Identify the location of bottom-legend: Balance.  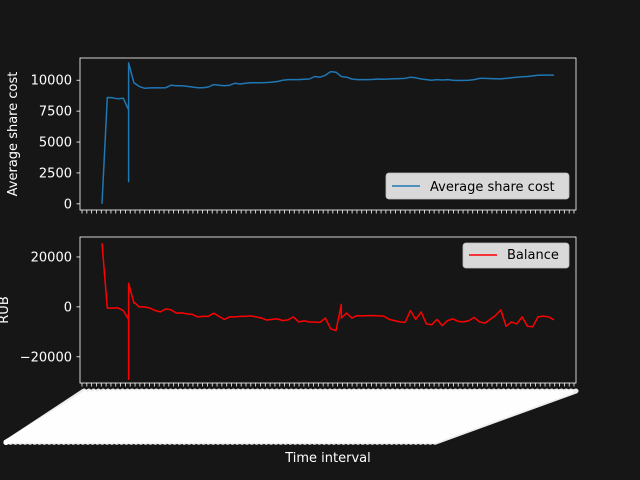
(516, 255).